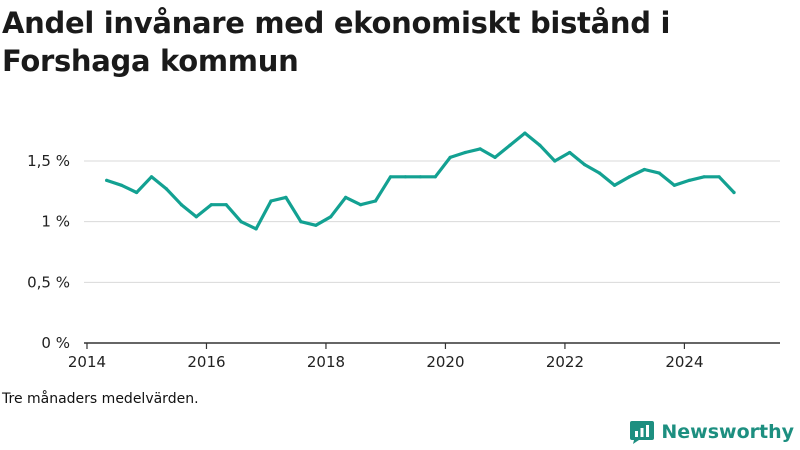 This screenshot has width=800, height=450. I want to click on x-axis-labels: 2014 2016 2018 2020 2022 2024, so click(386, 362).